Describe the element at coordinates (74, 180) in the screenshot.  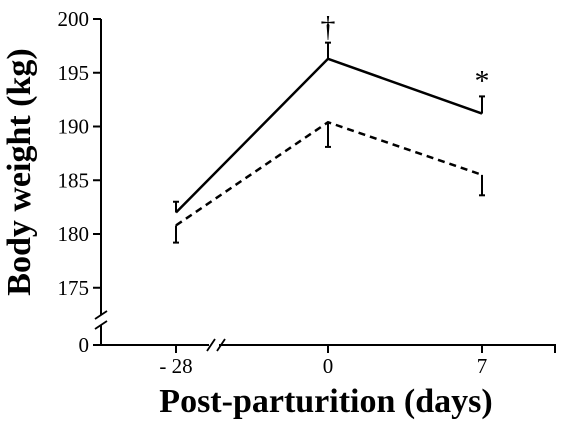
I see `y-tick-label: 185` at that location.